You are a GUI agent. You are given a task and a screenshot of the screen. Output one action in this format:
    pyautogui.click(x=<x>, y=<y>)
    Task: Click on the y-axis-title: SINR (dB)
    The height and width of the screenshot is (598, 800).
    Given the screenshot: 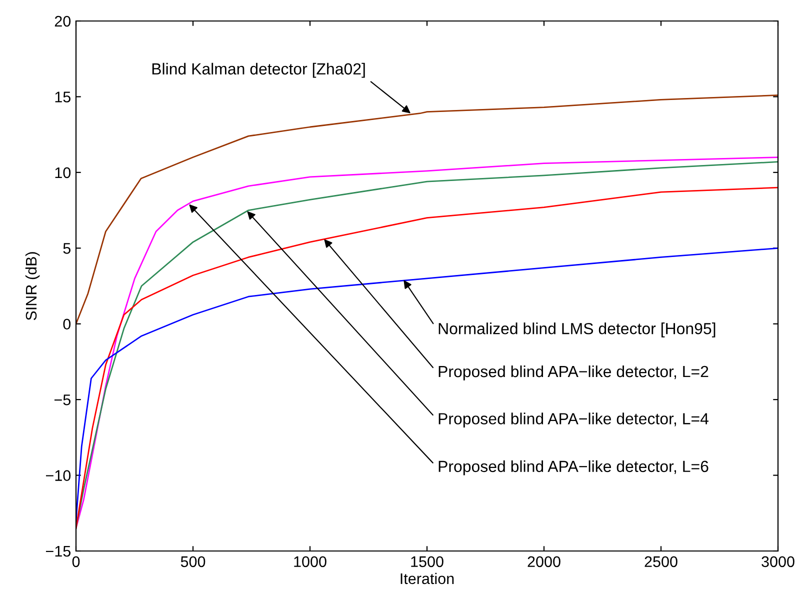 What is the action you would take?
    pyautogui.click(x=32, y=286)
    